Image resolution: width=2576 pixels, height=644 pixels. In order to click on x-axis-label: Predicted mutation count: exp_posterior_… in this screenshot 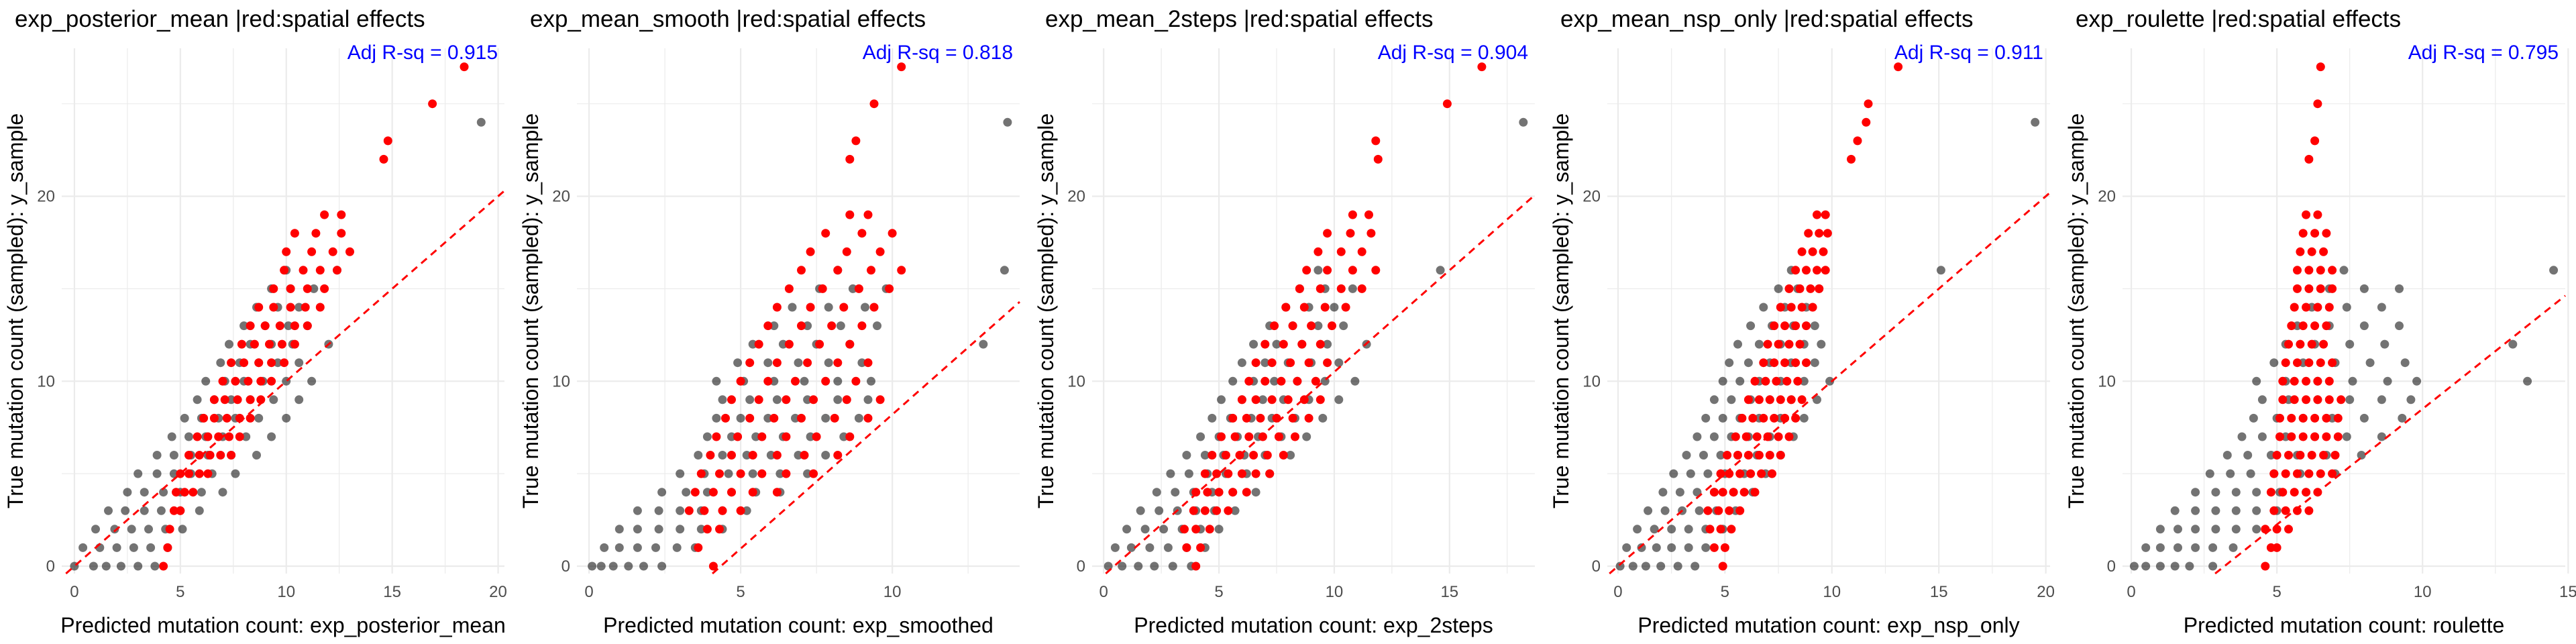, I will do `click(283, 625)`.